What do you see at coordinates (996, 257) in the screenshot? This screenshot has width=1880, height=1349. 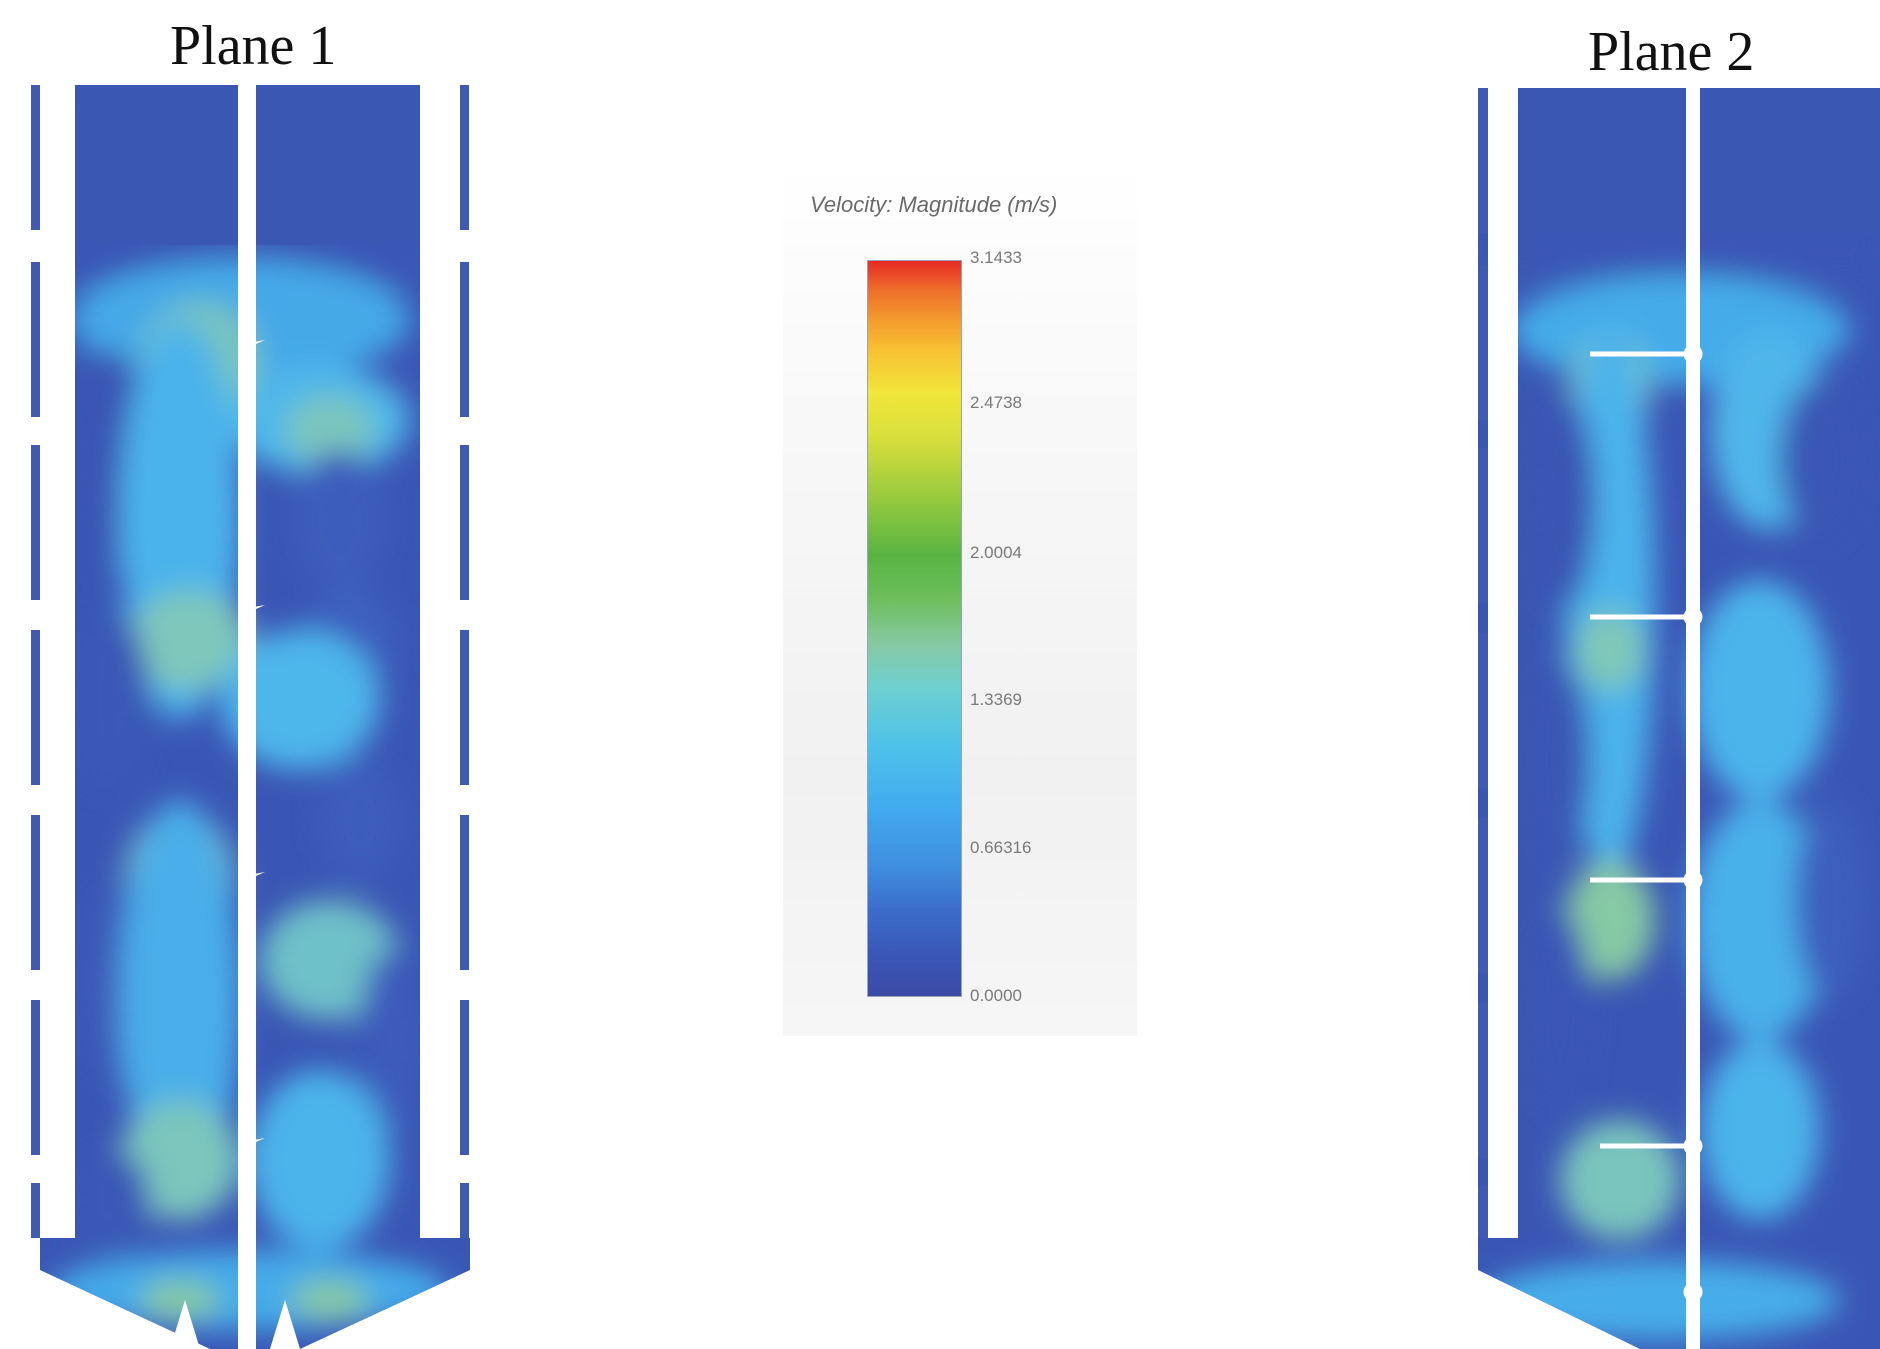 I see `colorbar-tick-label: 3.1433` at bounding box center [996, 257].